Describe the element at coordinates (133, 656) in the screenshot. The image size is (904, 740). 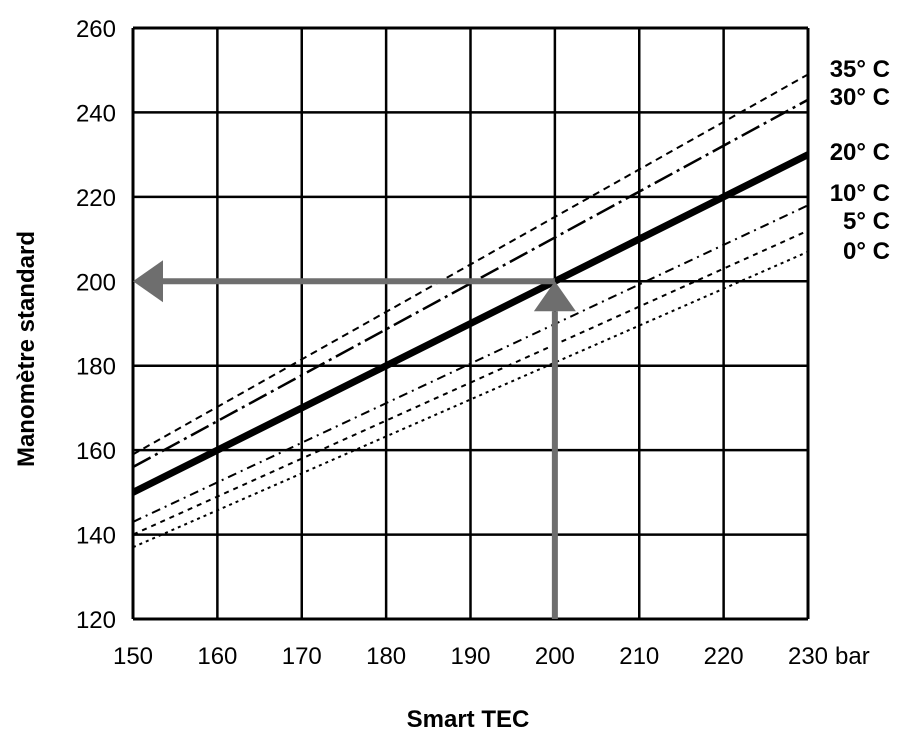
I see `x-tick-label: 150` at that location.